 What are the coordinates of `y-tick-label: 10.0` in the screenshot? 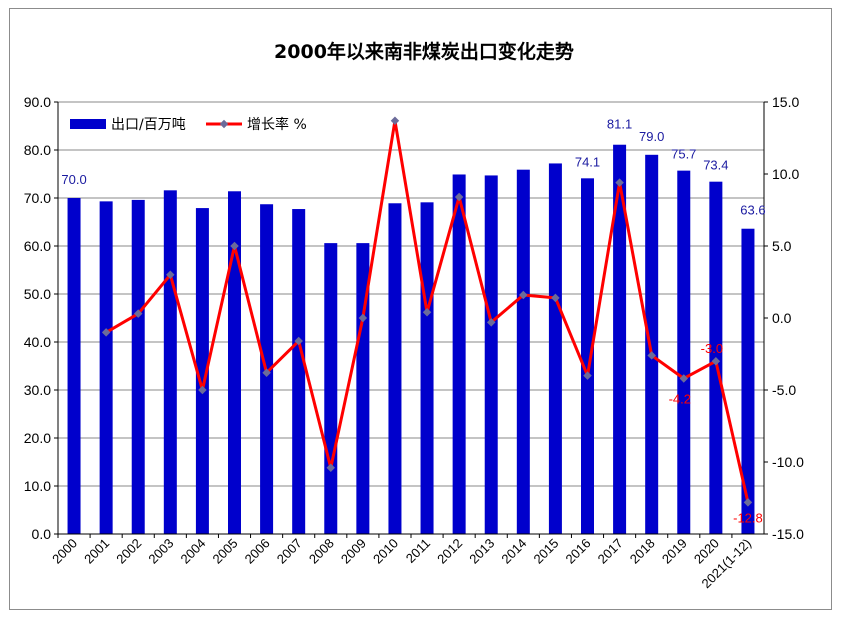 It's located at (37, 486).